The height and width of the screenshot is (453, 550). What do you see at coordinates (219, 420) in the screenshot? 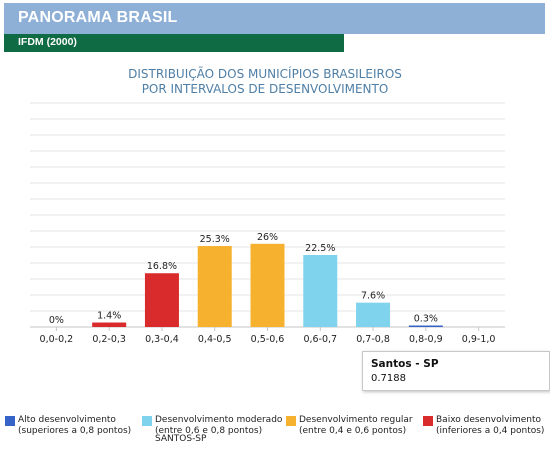
I see `legend-label-moderado: Desenvolvimento moderado` at bounding box center [219, 420].